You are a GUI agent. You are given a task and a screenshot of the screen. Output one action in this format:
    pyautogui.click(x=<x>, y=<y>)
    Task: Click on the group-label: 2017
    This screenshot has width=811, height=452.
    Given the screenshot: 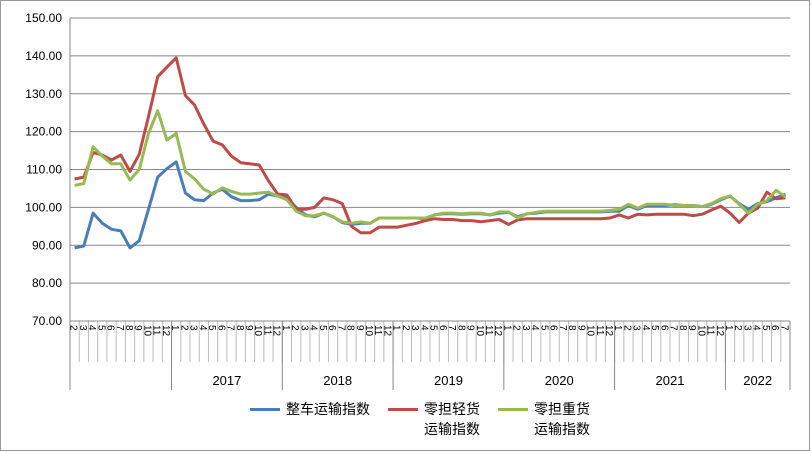 What is the action you would take?
    pyautogui.click(x=226, y=380)
    